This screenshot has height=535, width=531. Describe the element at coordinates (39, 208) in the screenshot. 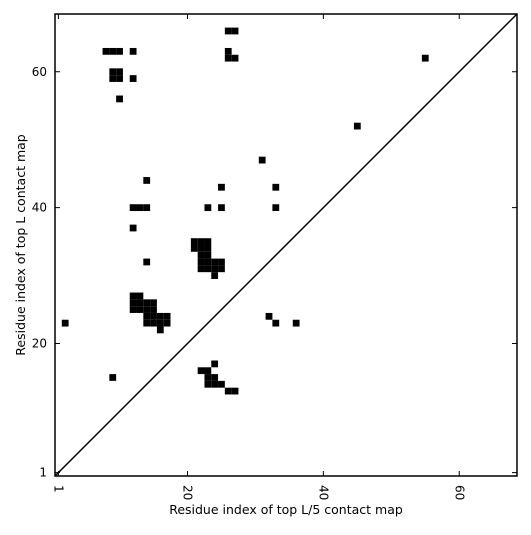

I see `y-tick-label: 40` at that location.